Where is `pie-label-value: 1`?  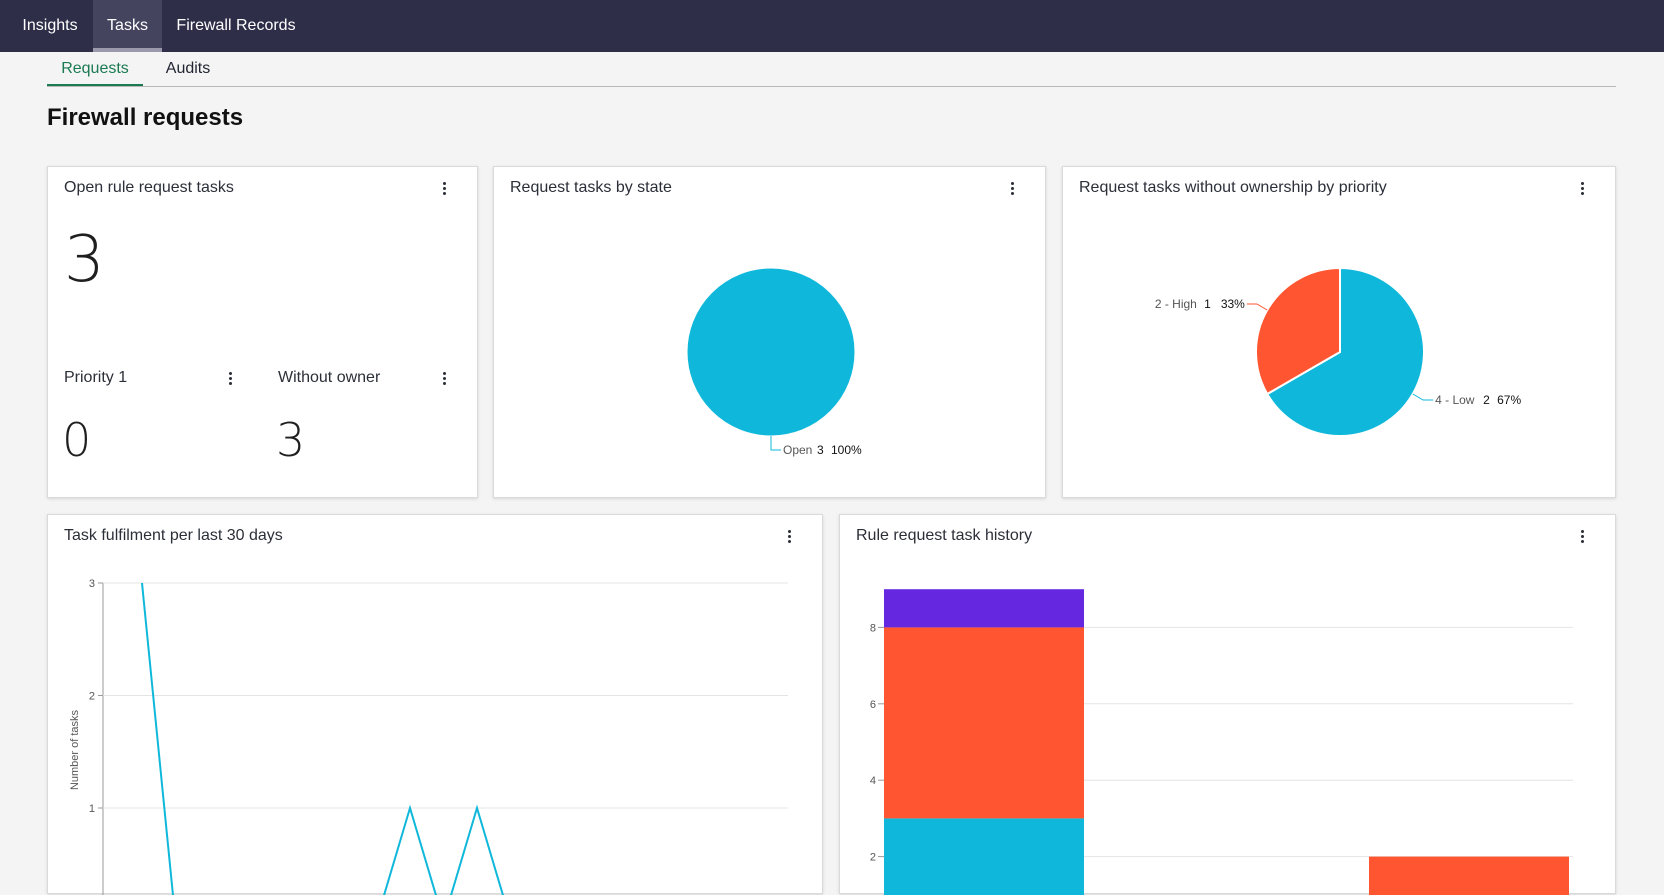 pie-label-value: 1 is located at coordinates (1207, 304).